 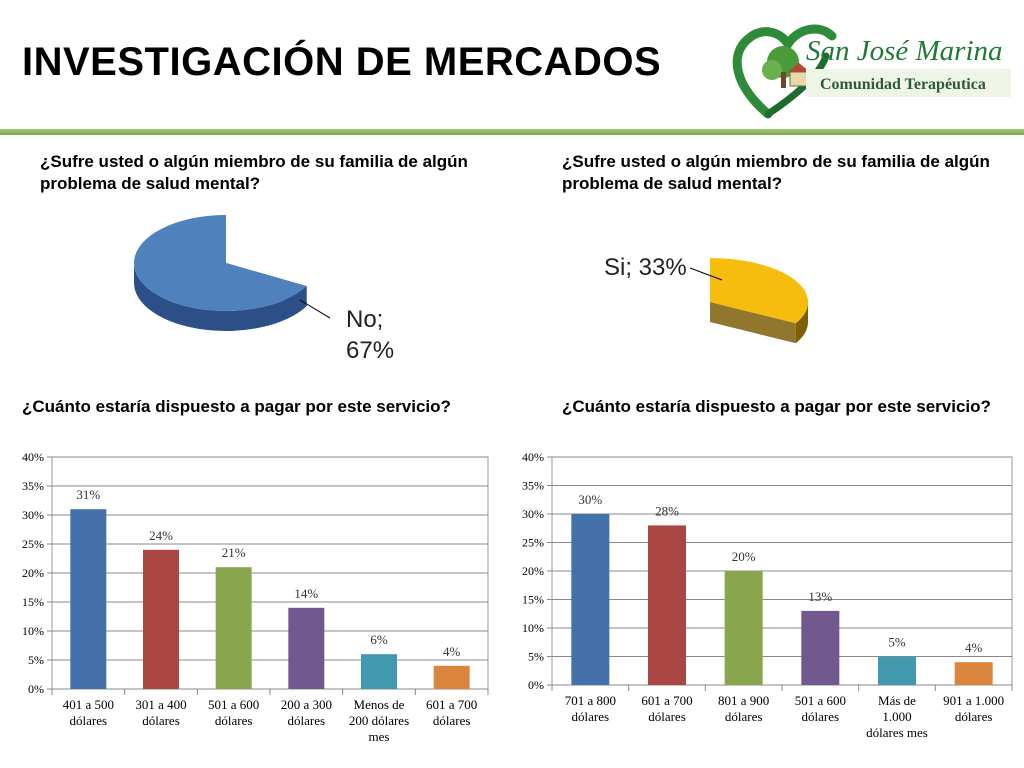 I want to click on x-category-label: Menos de 200 dólares mes, so click(x=379, y=720).